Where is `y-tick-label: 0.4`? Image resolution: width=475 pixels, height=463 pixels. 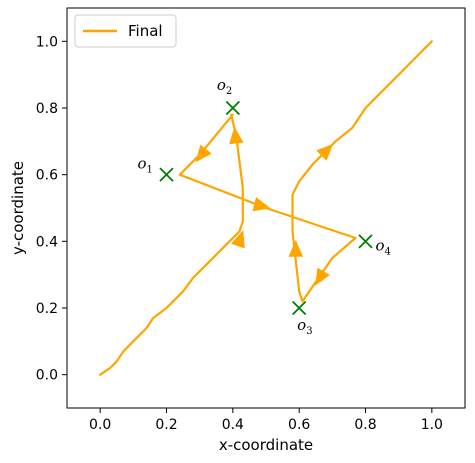 y-tick-label: 0.4 is located at coordinates (47, 242).